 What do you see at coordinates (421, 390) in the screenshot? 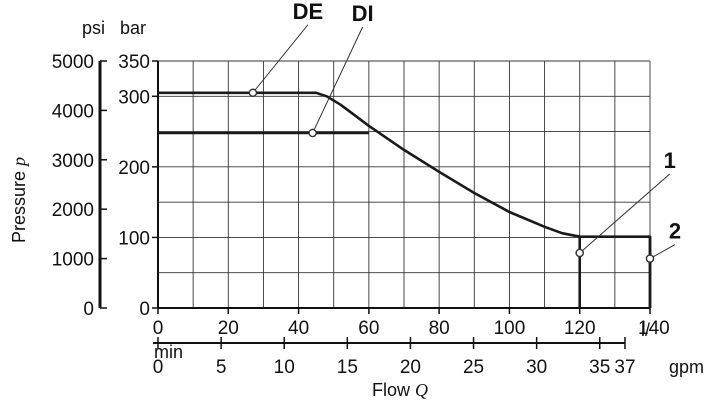
I see `x-axis-symbol: Q` at bounding box center [421, 390].